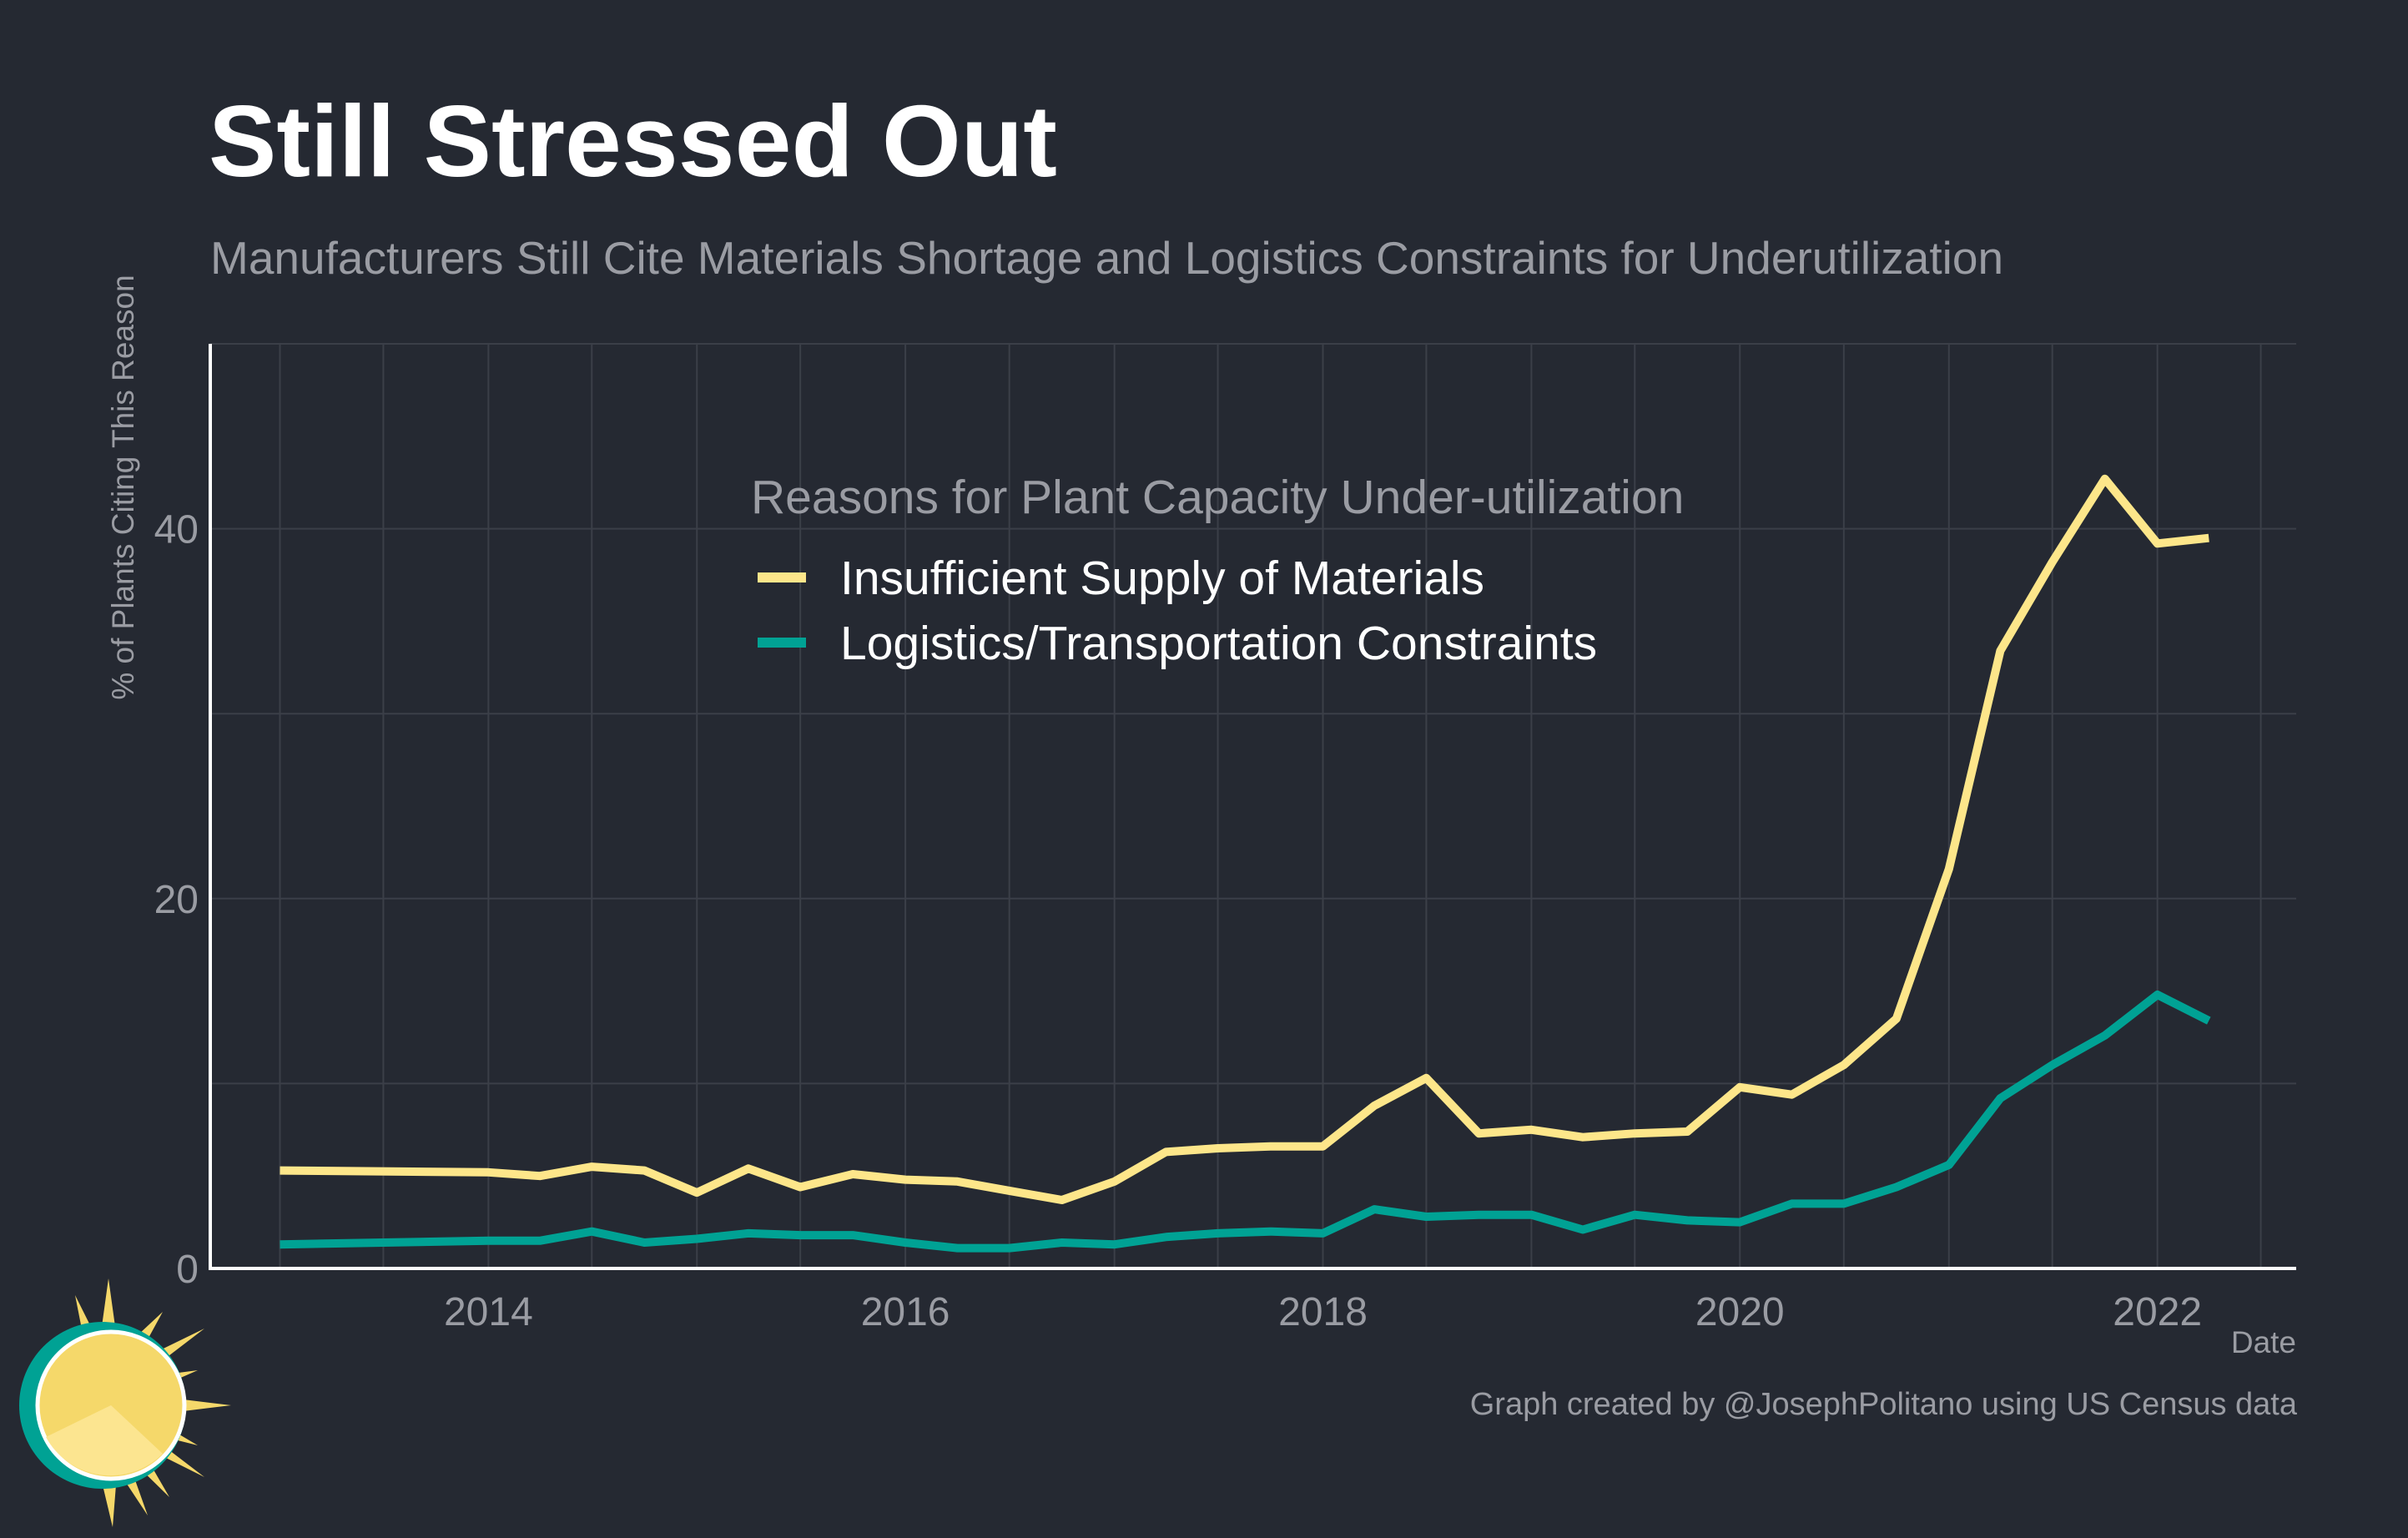 The image size is (2408, 1538). What do you see at coordinates (176, 530) in the screenshot?
I see `y-tick-label: 40` at bounding box center [176, 530].